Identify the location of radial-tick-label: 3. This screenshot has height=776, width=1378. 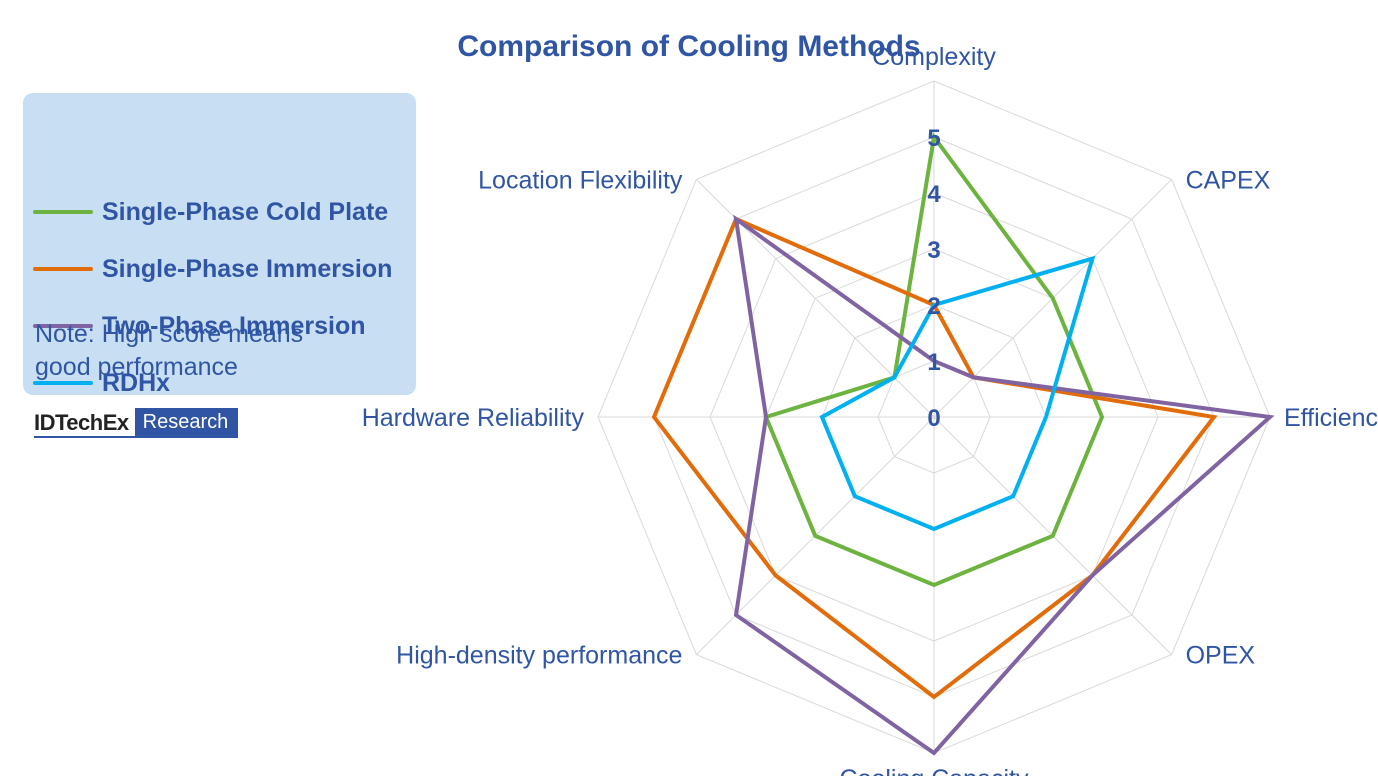
(933, 250).